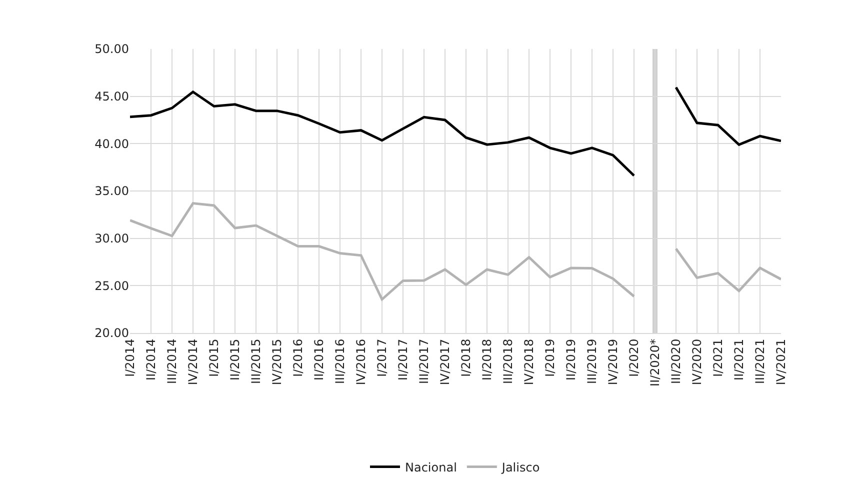 Image resolution: width=864 pixels, height=493 pixels. What do you see at coordinates (507, 361) in the screenshot?
I see `x-tick-label: III/2018` at bounding box center [507, 361].